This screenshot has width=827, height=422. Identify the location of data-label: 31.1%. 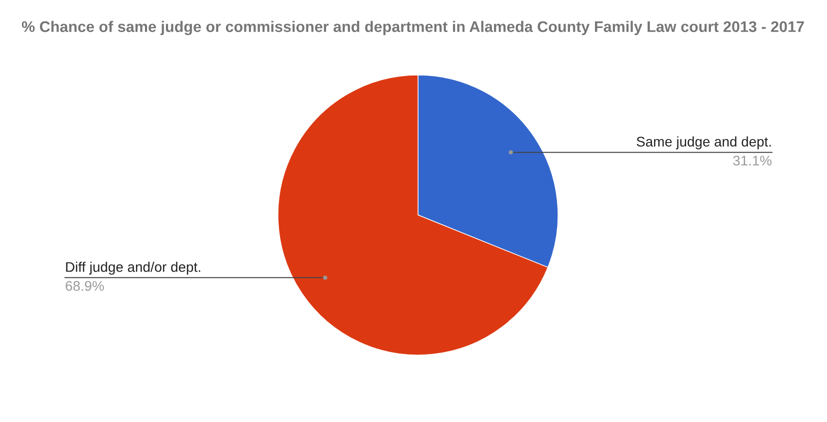
(752, 161).